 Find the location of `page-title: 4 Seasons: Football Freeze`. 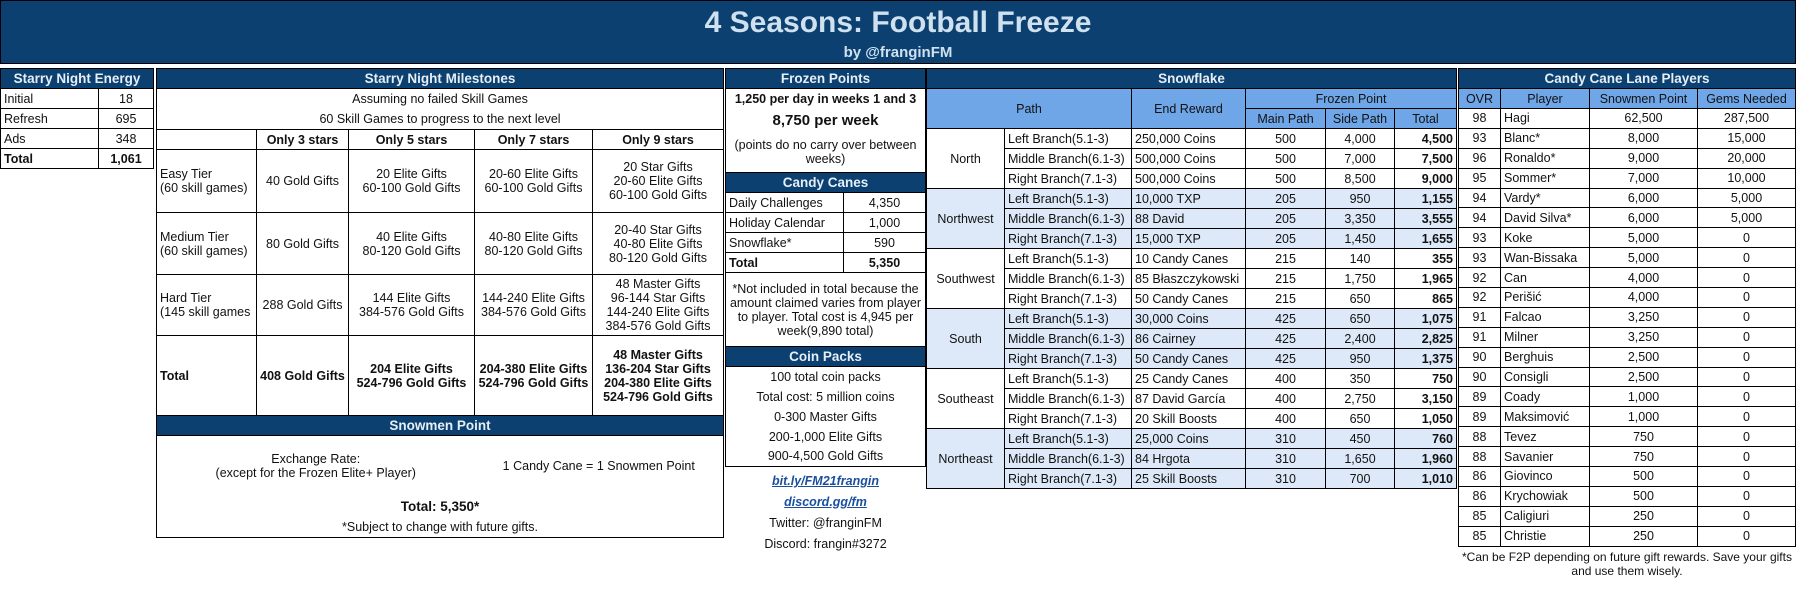

page-title: 4 Seasons: Football Freeze is located at coordinates (898, 22).